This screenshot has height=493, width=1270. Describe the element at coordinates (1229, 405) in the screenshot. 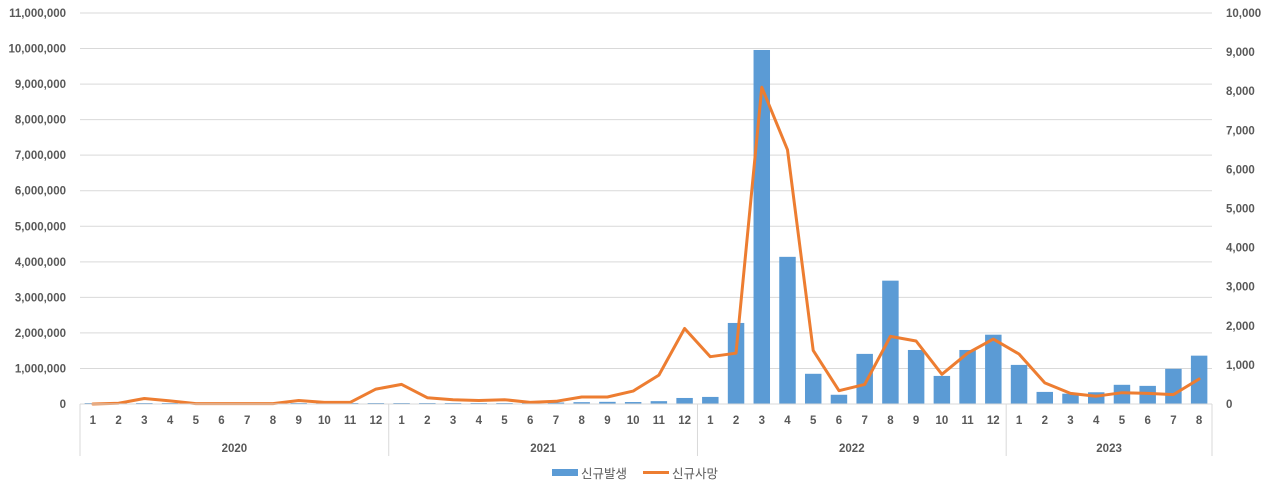

I see `right-axis-tick: 0` at that location.